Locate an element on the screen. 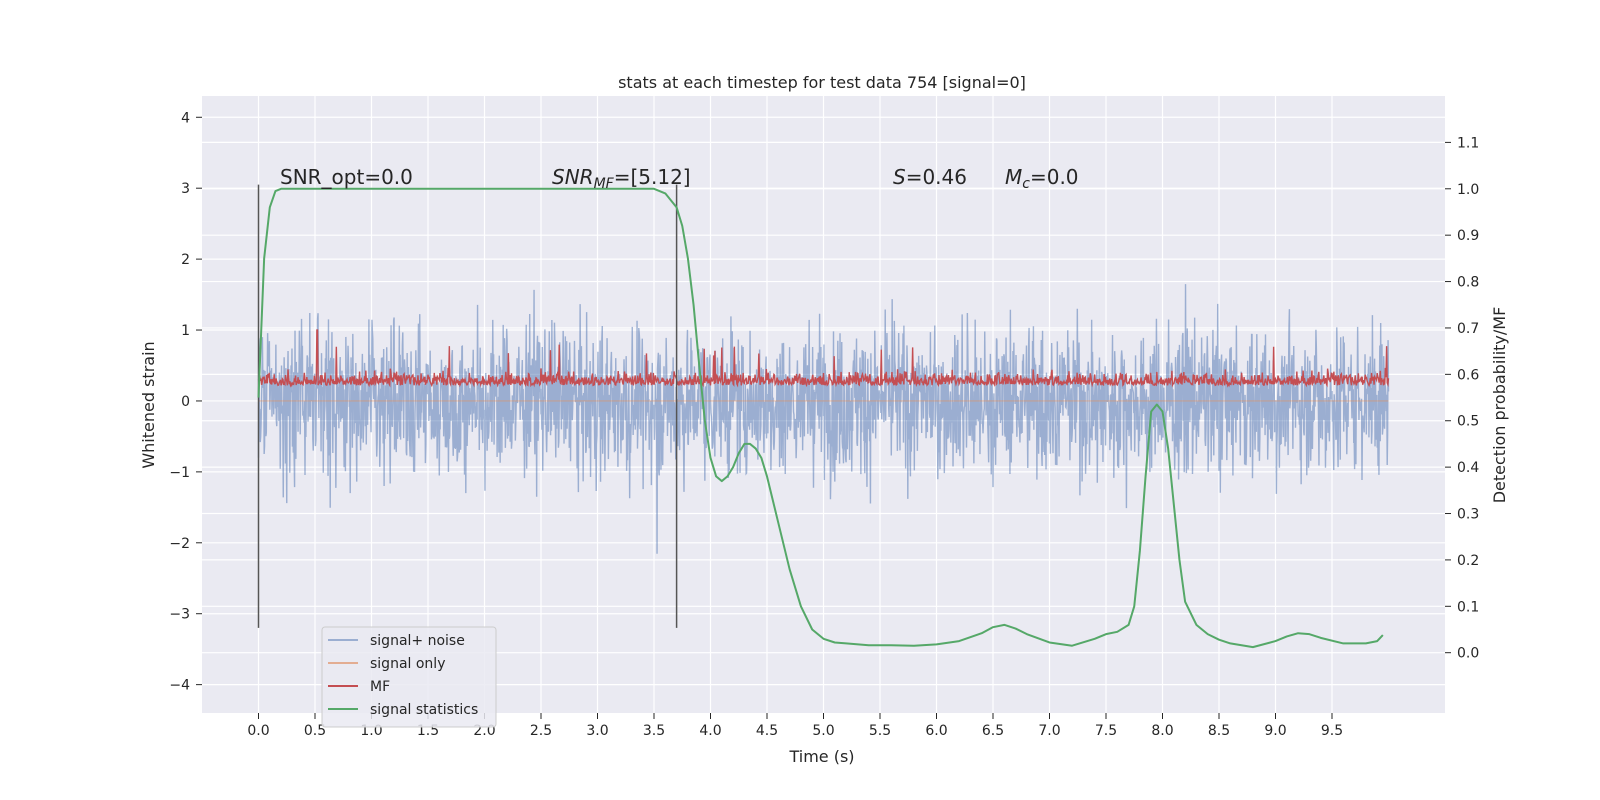 The width and height of the screenshot is (1600, 800). x-tick-label: 0.5 is located at coordinates (315, 731).